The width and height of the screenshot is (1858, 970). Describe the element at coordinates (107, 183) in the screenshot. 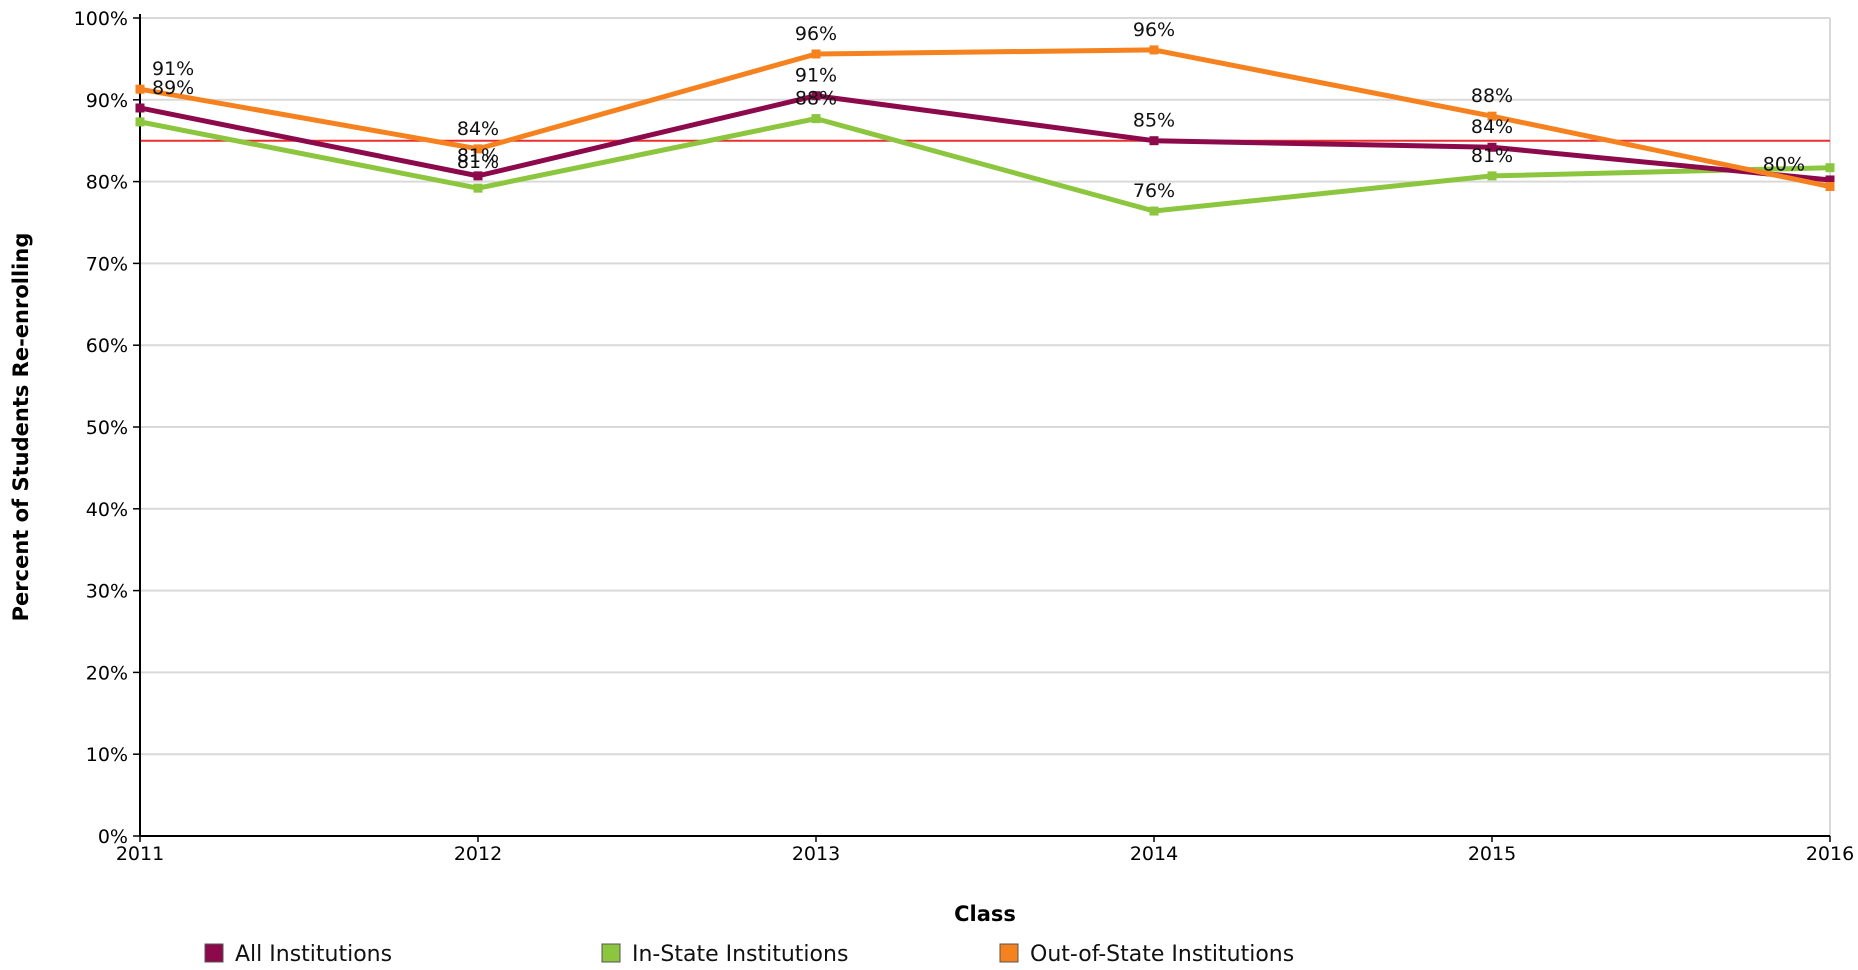

I see `y-tick-label: 80%` at that location.